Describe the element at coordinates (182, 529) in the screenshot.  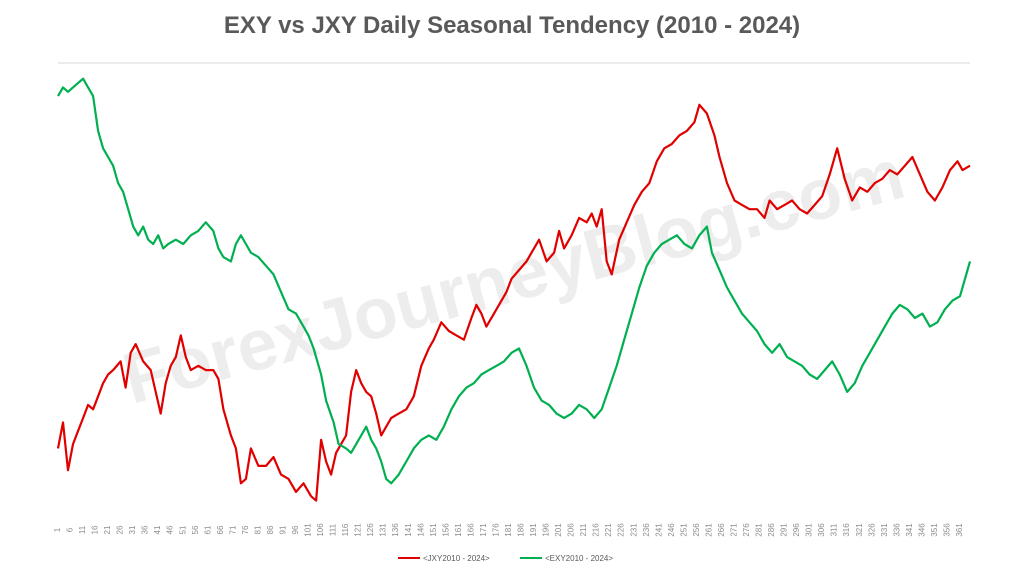
I see `x-tick-label: 51` at that location.